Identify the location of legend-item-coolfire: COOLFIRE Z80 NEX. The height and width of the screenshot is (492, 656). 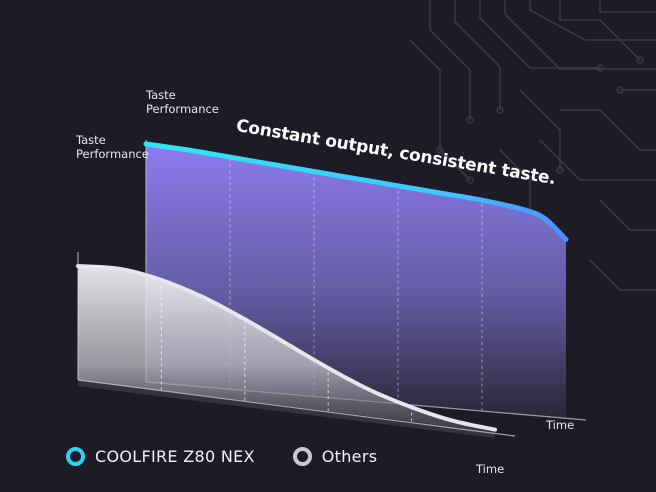
(160, 456).